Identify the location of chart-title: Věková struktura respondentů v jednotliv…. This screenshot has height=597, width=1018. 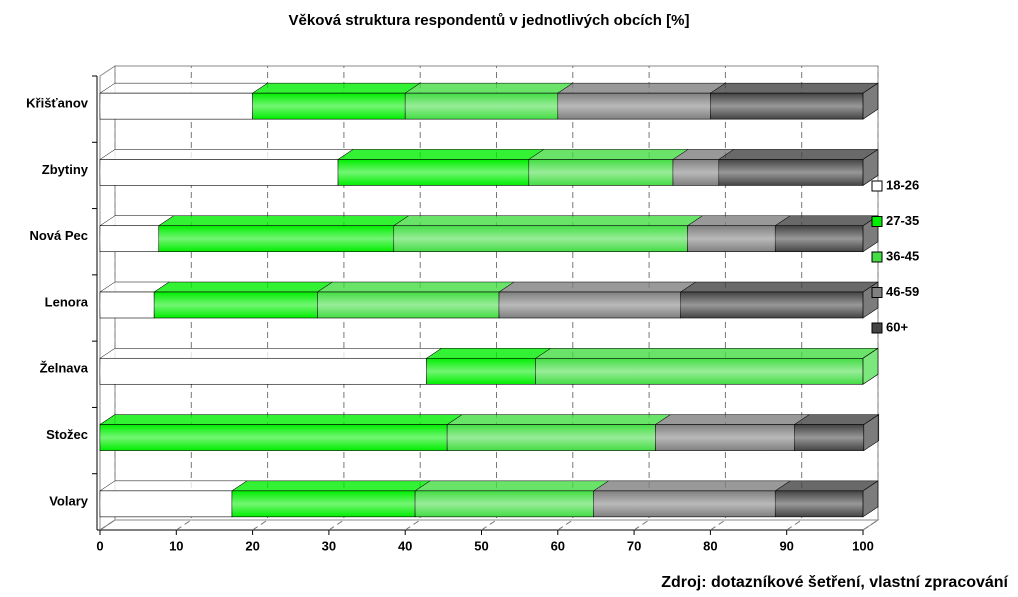
(489, 20).